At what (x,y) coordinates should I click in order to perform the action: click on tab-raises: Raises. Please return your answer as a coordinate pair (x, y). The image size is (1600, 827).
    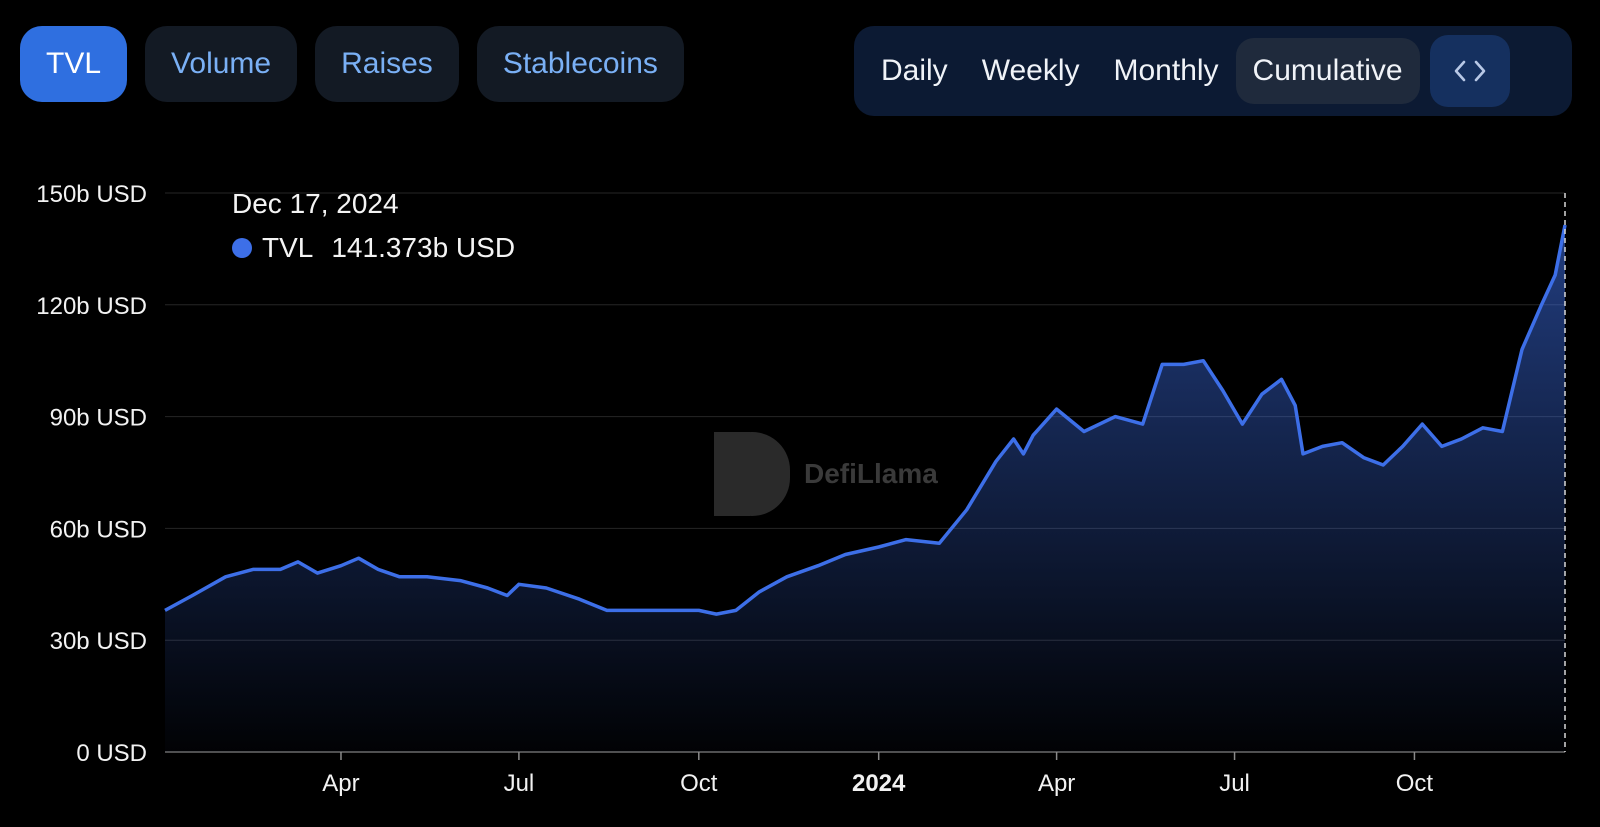
    Looking at the image, I should click on (387, 64).